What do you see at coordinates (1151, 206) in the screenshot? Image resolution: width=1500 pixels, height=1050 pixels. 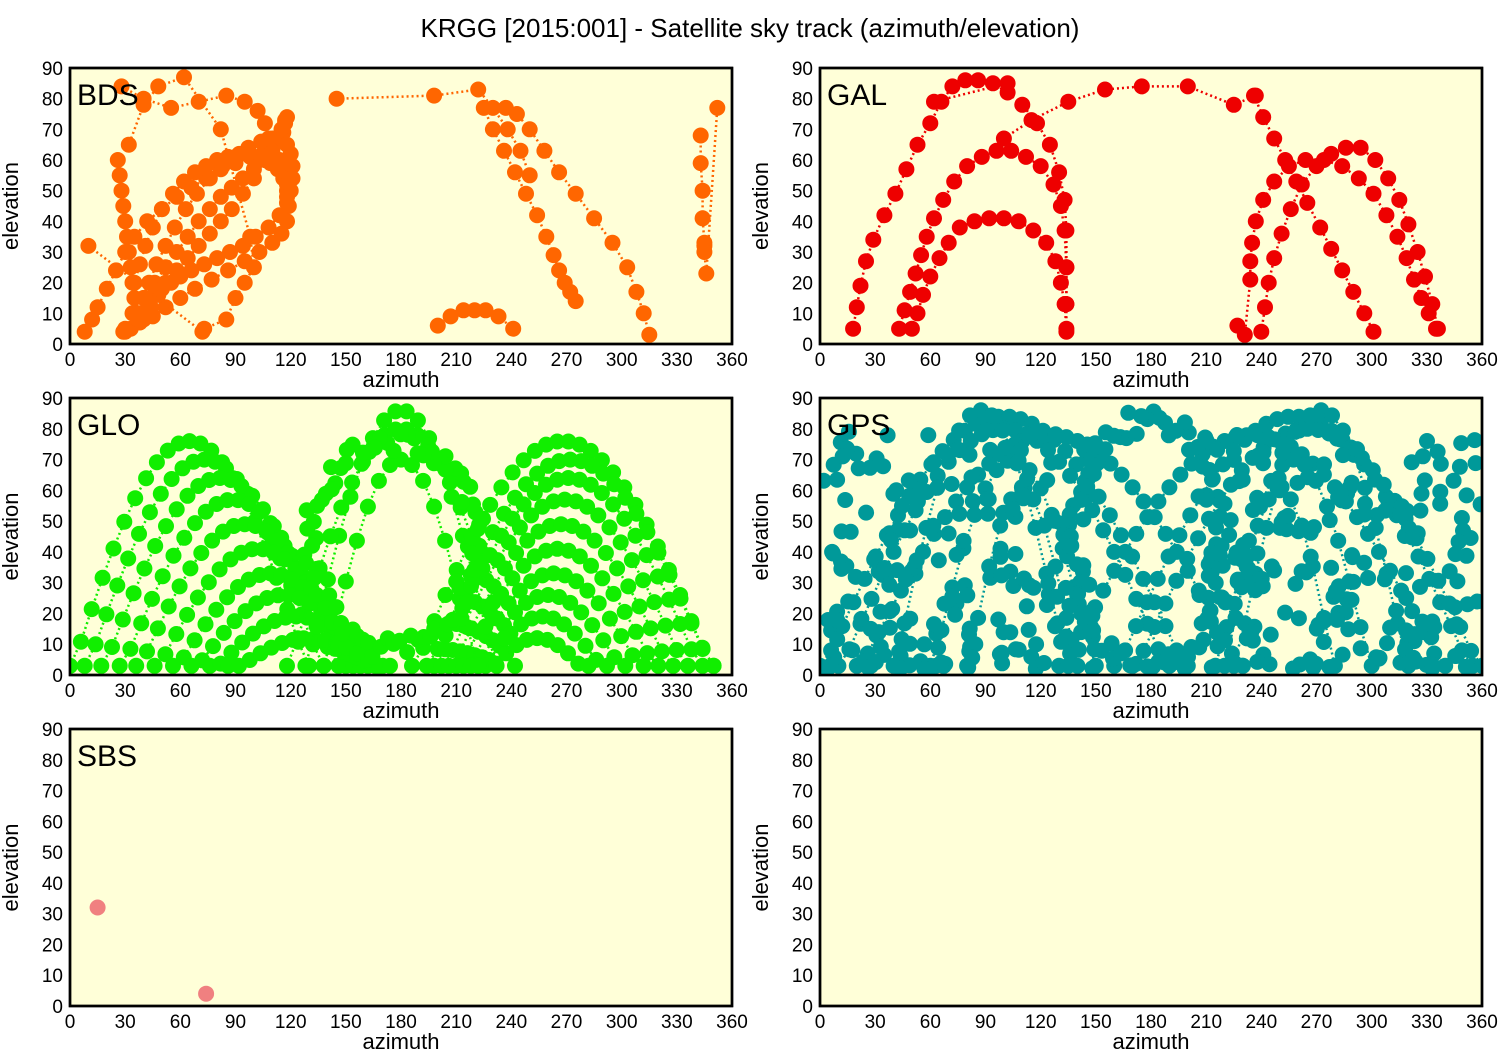 I see `plot-area` at bounding box center [1151, 206].